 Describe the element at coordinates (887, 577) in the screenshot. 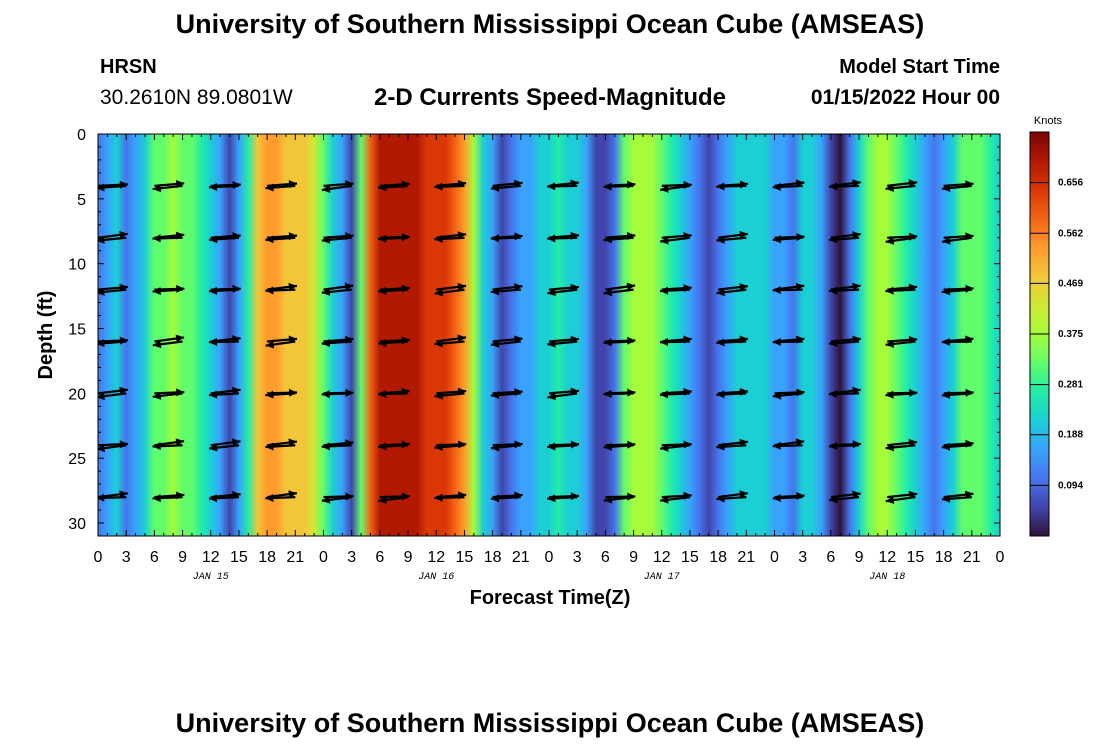

I see `date-label: JAN 18` at that location.